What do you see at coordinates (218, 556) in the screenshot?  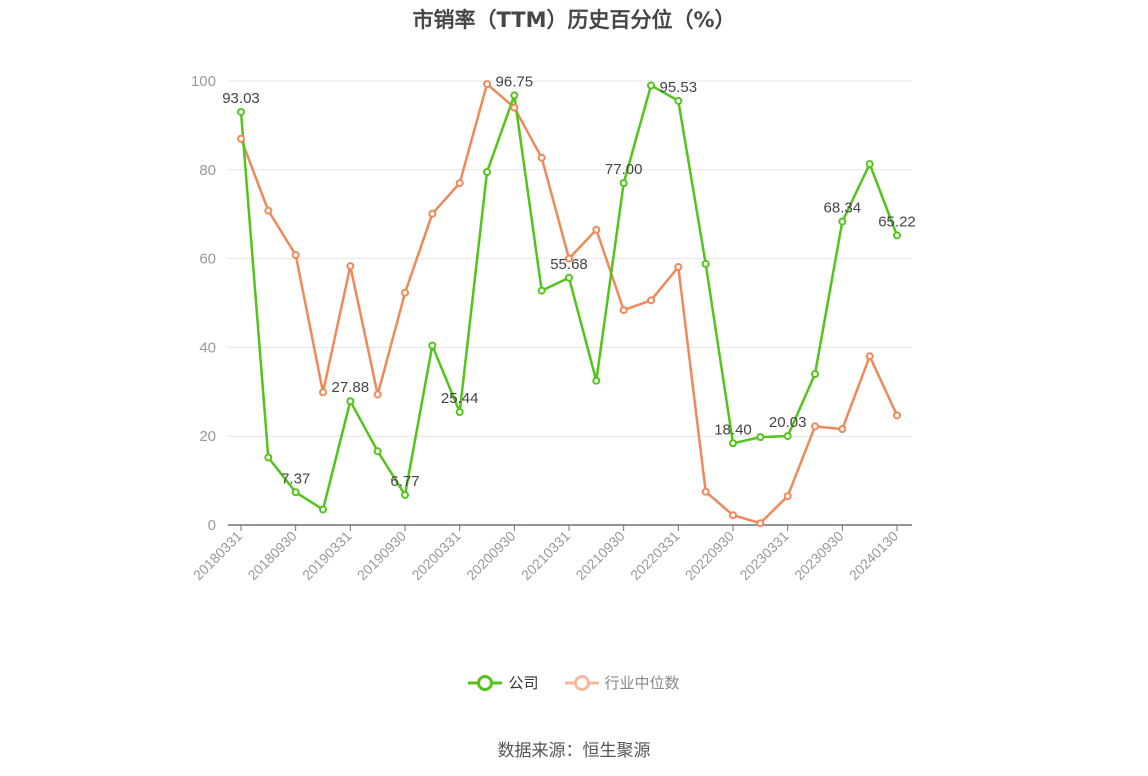 I see `x-tick-label: 20180331` at bounding box center [218, 556].